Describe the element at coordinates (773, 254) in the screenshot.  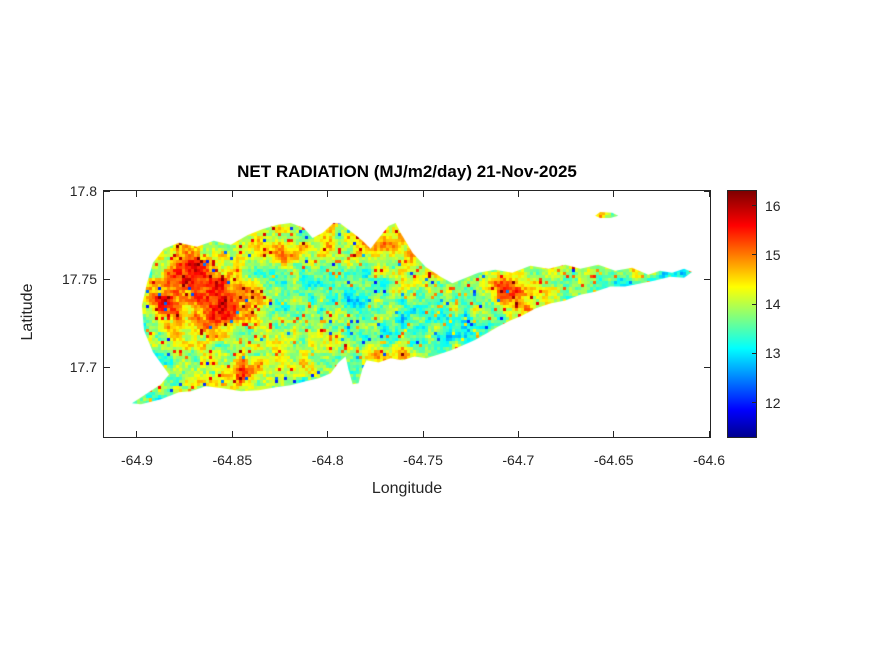
I see `colorbar-tick-label: 15` at that location.